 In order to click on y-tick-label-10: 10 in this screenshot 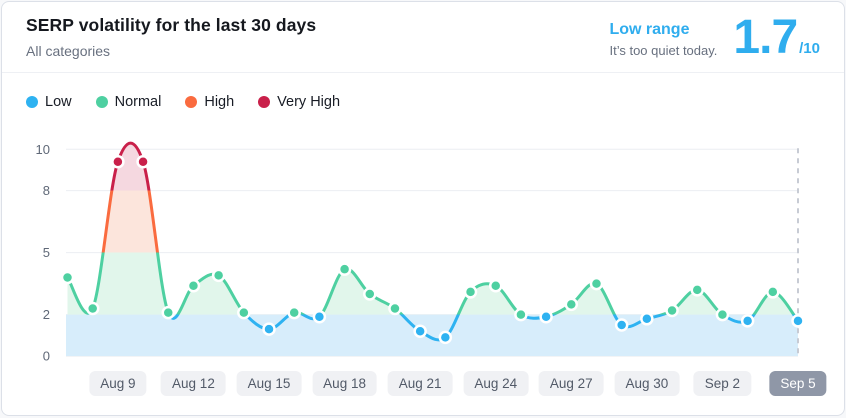, I will do `click(43, 149)`.